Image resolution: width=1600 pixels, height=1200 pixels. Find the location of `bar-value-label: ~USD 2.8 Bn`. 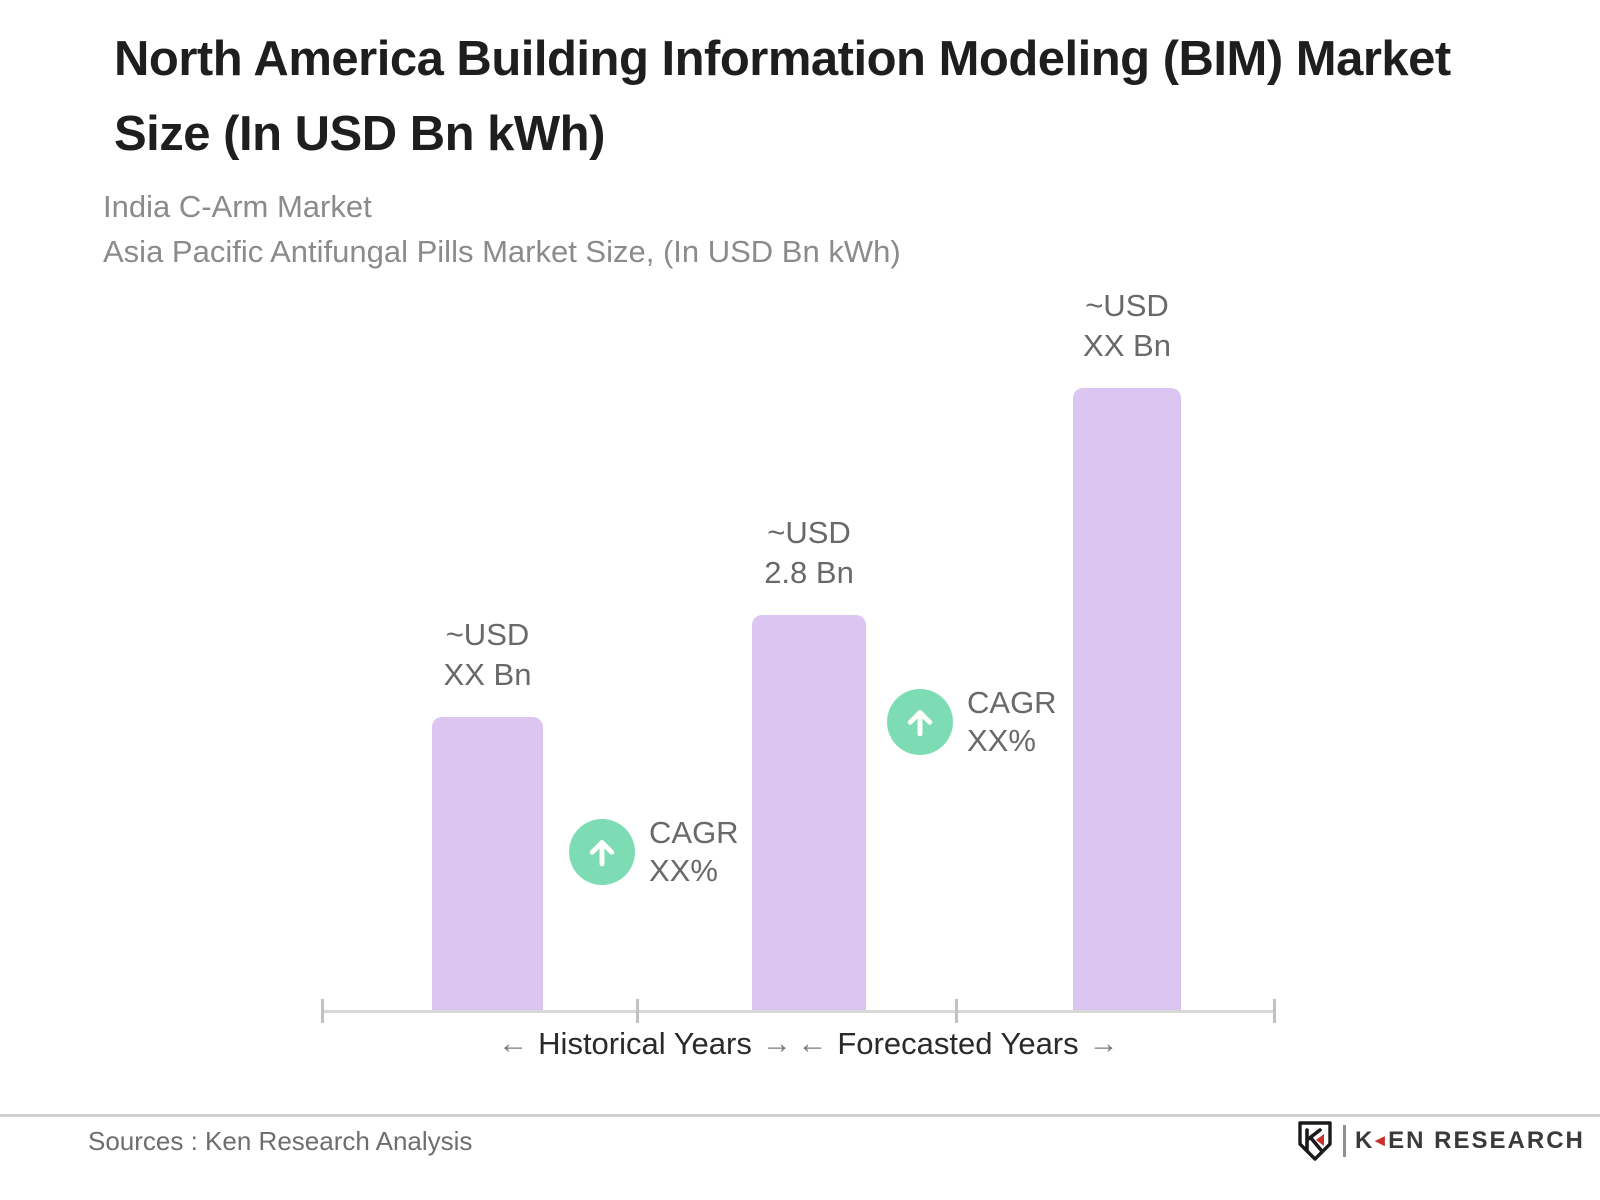

bar-value-label: ~USD 2.8 Bn is located at coordinates (809, 553).